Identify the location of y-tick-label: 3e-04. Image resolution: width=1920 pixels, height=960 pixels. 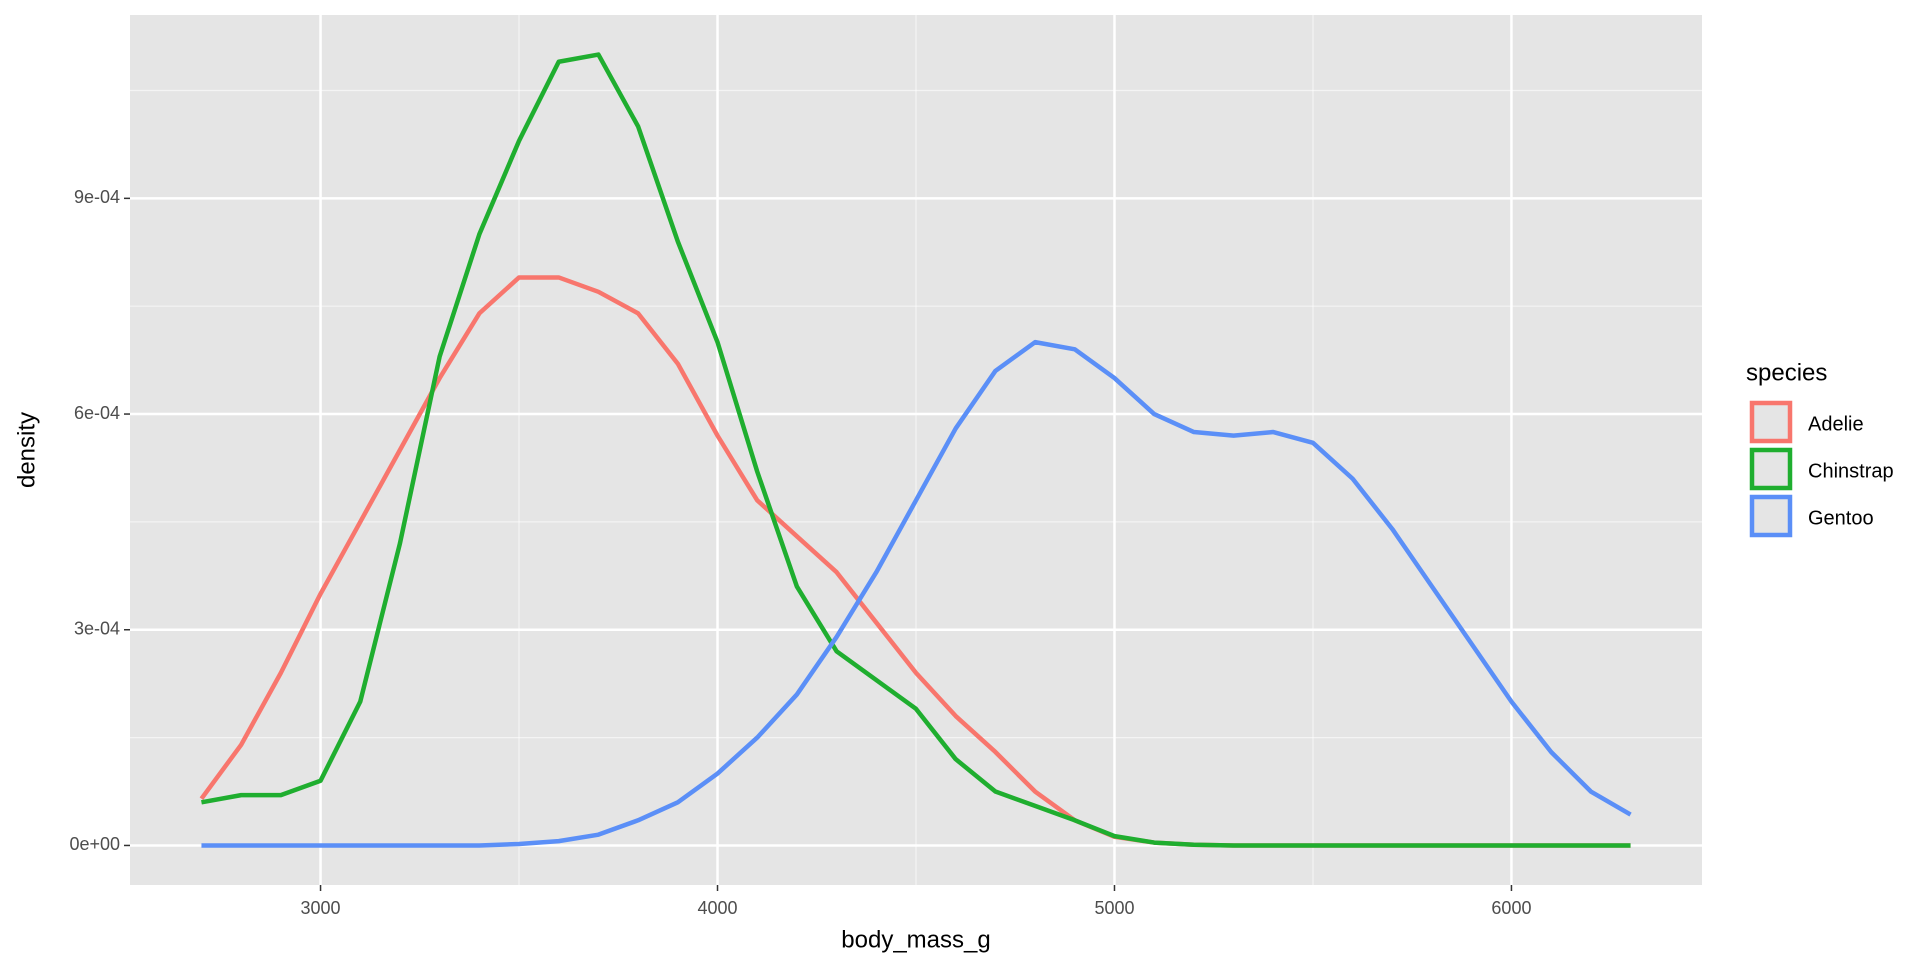
(97, 629).